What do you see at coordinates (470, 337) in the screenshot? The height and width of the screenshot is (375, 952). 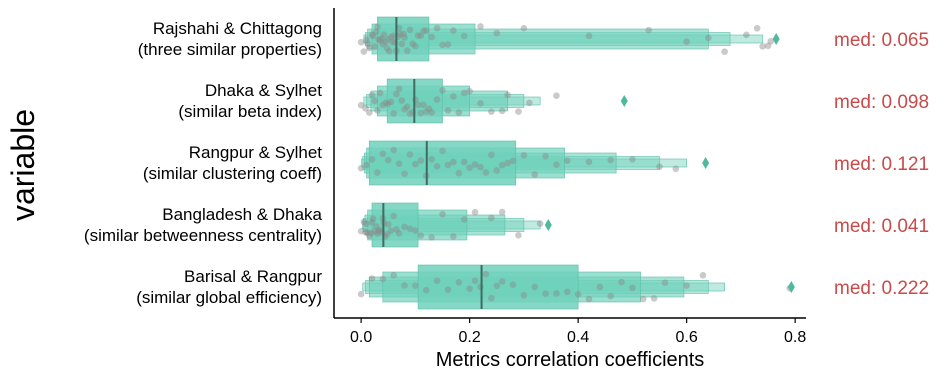 I see `x-tick-label: 0.2` at bounding box center [470, 337].